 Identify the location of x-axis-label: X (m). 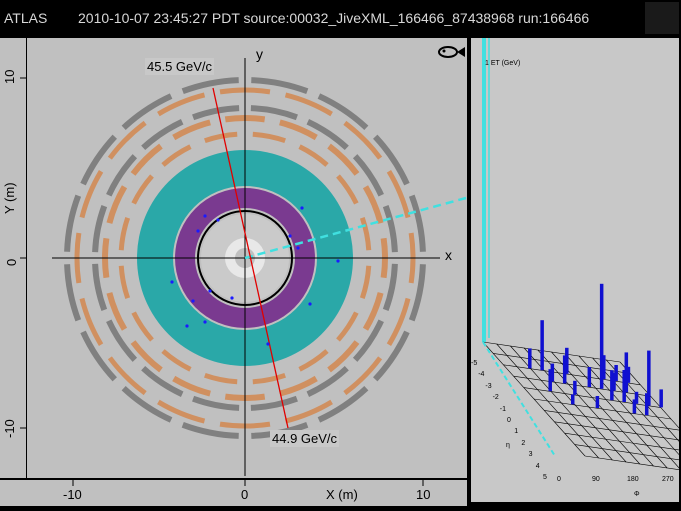
(342, 494).